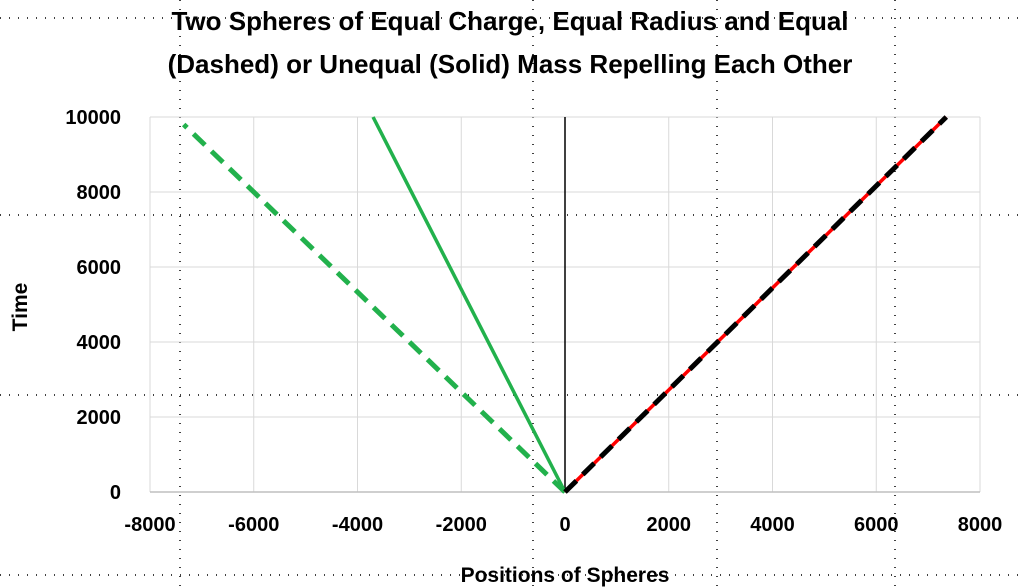 The image size is (1020, 588). What do you see at coordinates (99, 418) in the screenshot?
I see `y-tick-label: 2000` at bounding box center [99, 418].